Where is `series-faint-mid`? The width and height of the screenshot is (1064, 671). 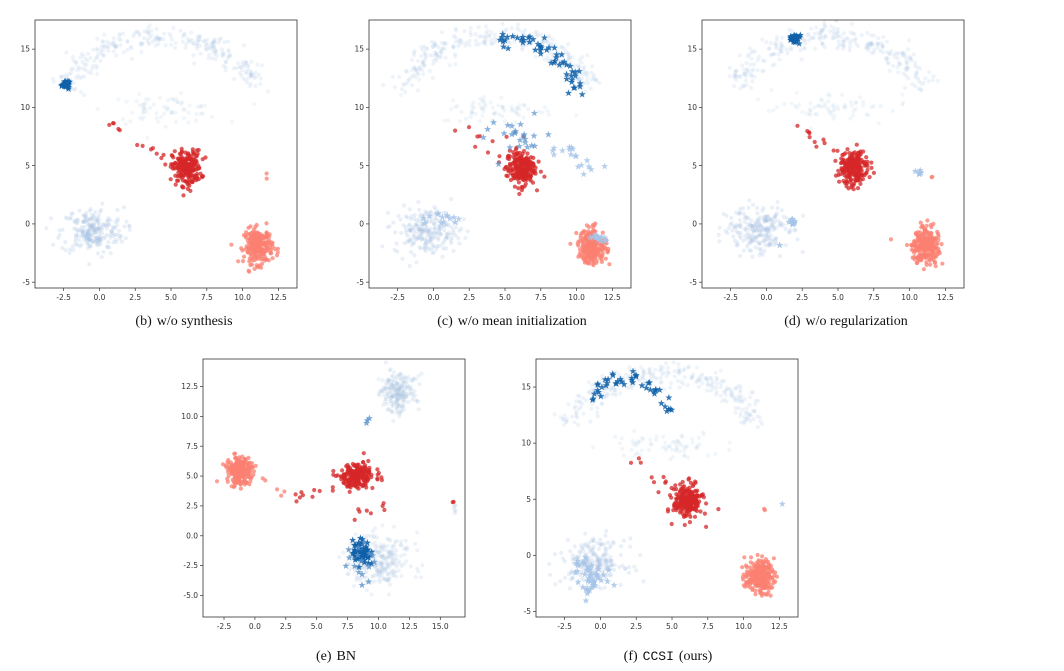 series-faint-mid is located at coordinates (661, 445).